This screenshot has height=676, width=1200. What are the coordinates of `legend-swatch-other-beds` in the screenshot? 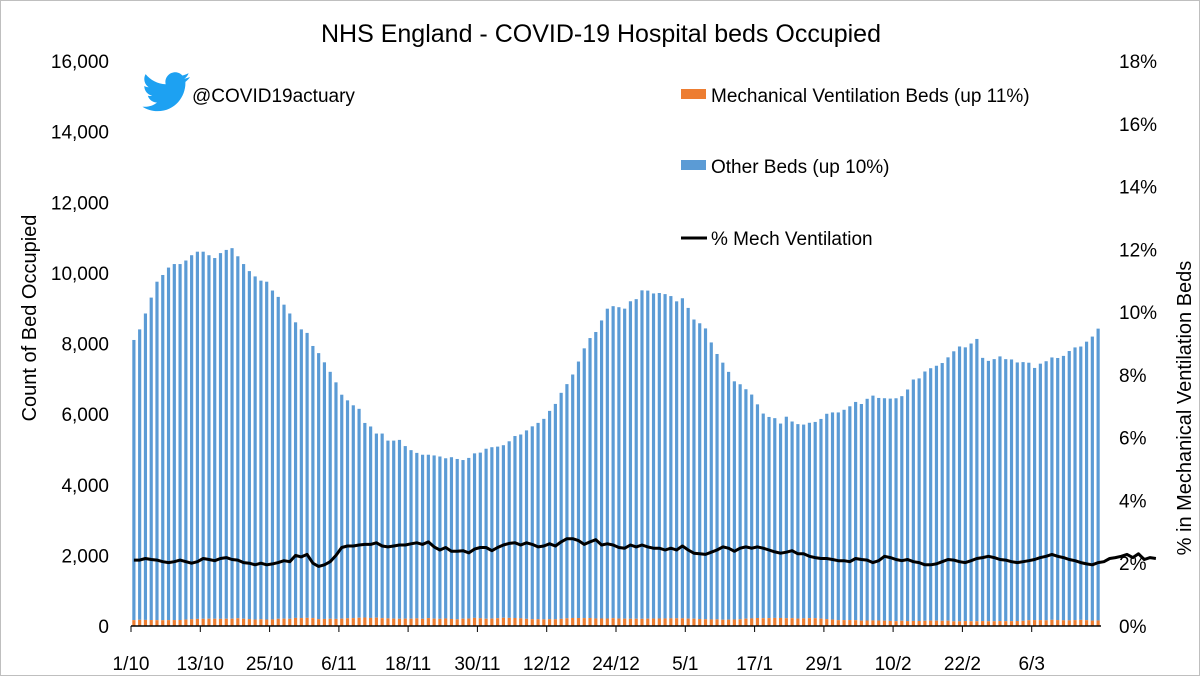 It's located at (693, 165).